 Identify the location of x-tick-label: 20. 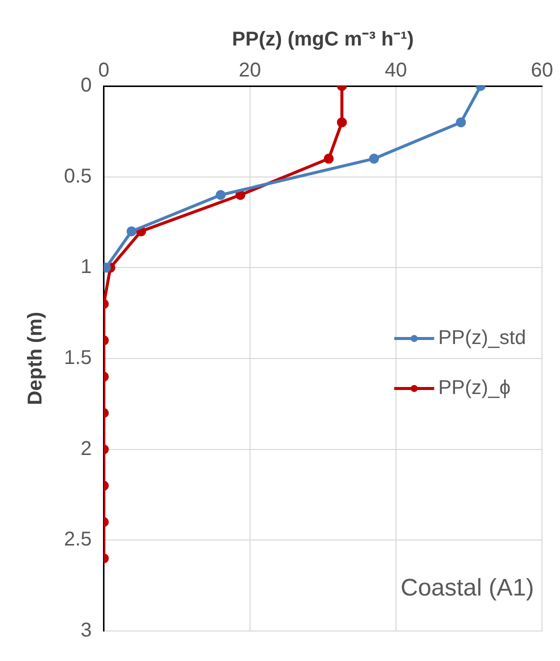
(249, 71).